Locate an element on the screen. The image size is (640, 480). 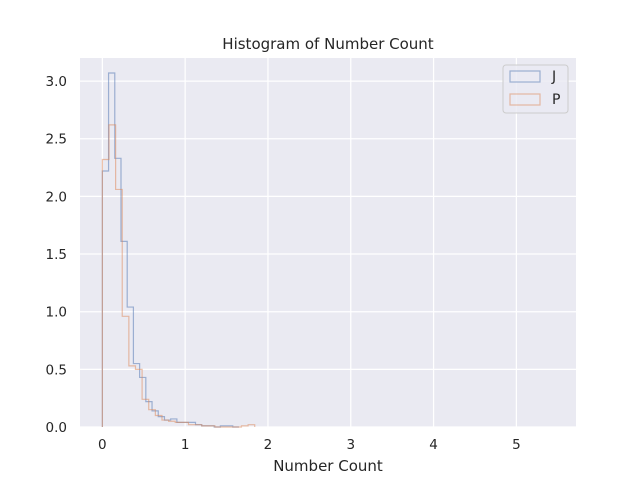
y-tick-label: 2.5 is located at coordinates (56, 140).